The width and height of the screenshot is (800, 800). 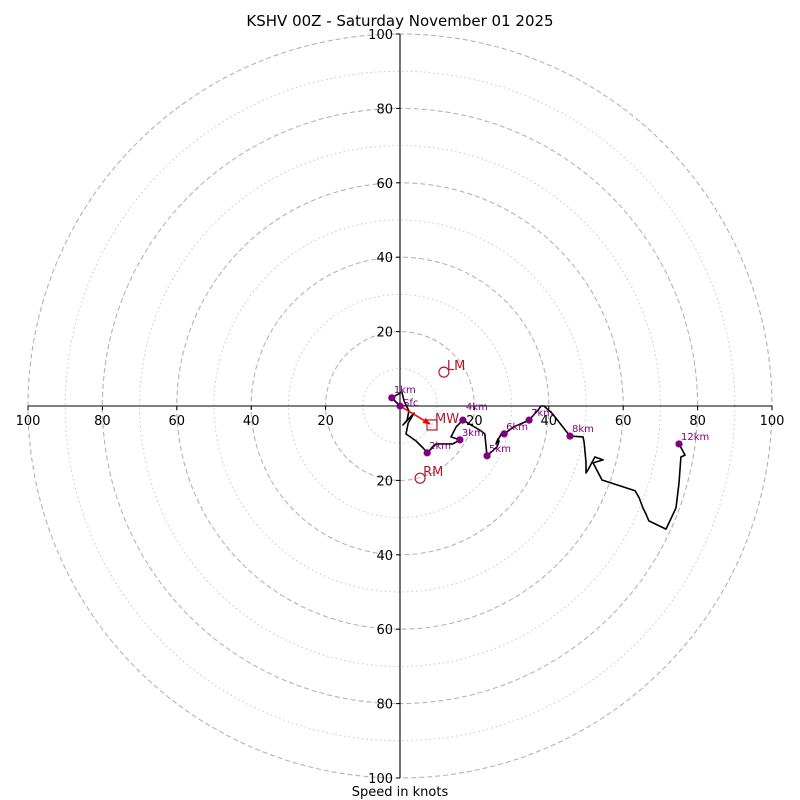 What do you see at coordinates (473, 433) in the screenshot?
I see `height-label-3km: 3km` at bounding box center [473, 433].